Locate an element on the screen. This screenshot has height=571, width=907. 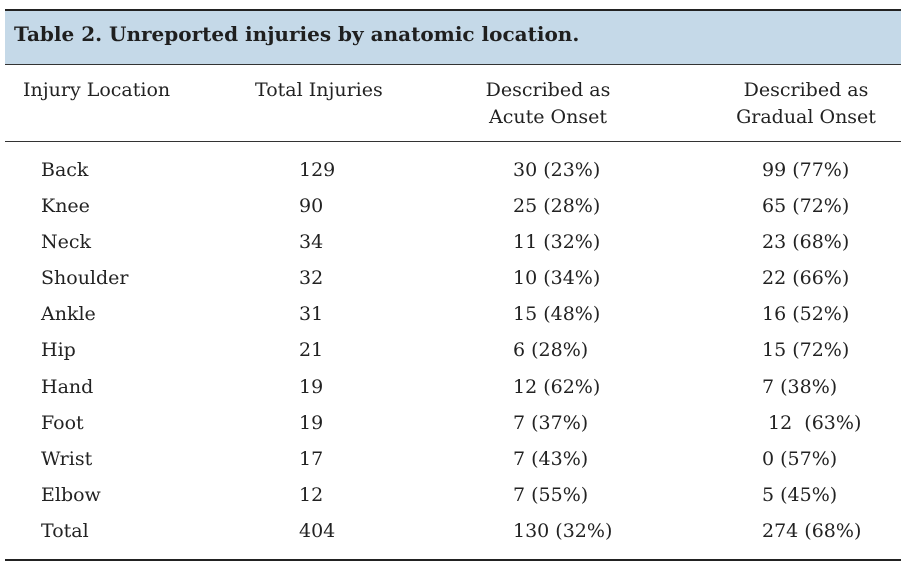
cell-location: Knee is located at coordinates (65, 206).